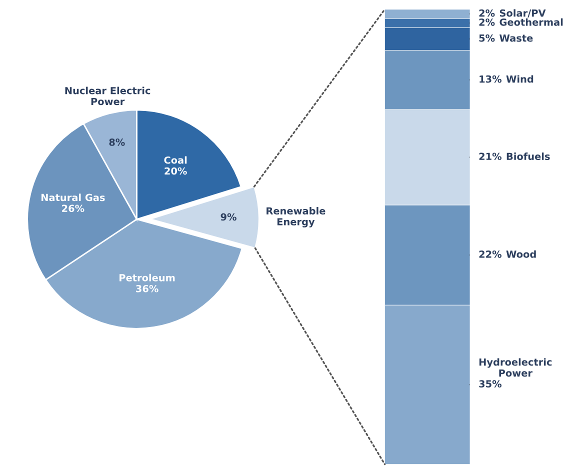 The image size is (576, 469). Describe the element at coordinates (107, 96) in the screenshot. I see `slice-label: Nuclear Electric Power` at that location.